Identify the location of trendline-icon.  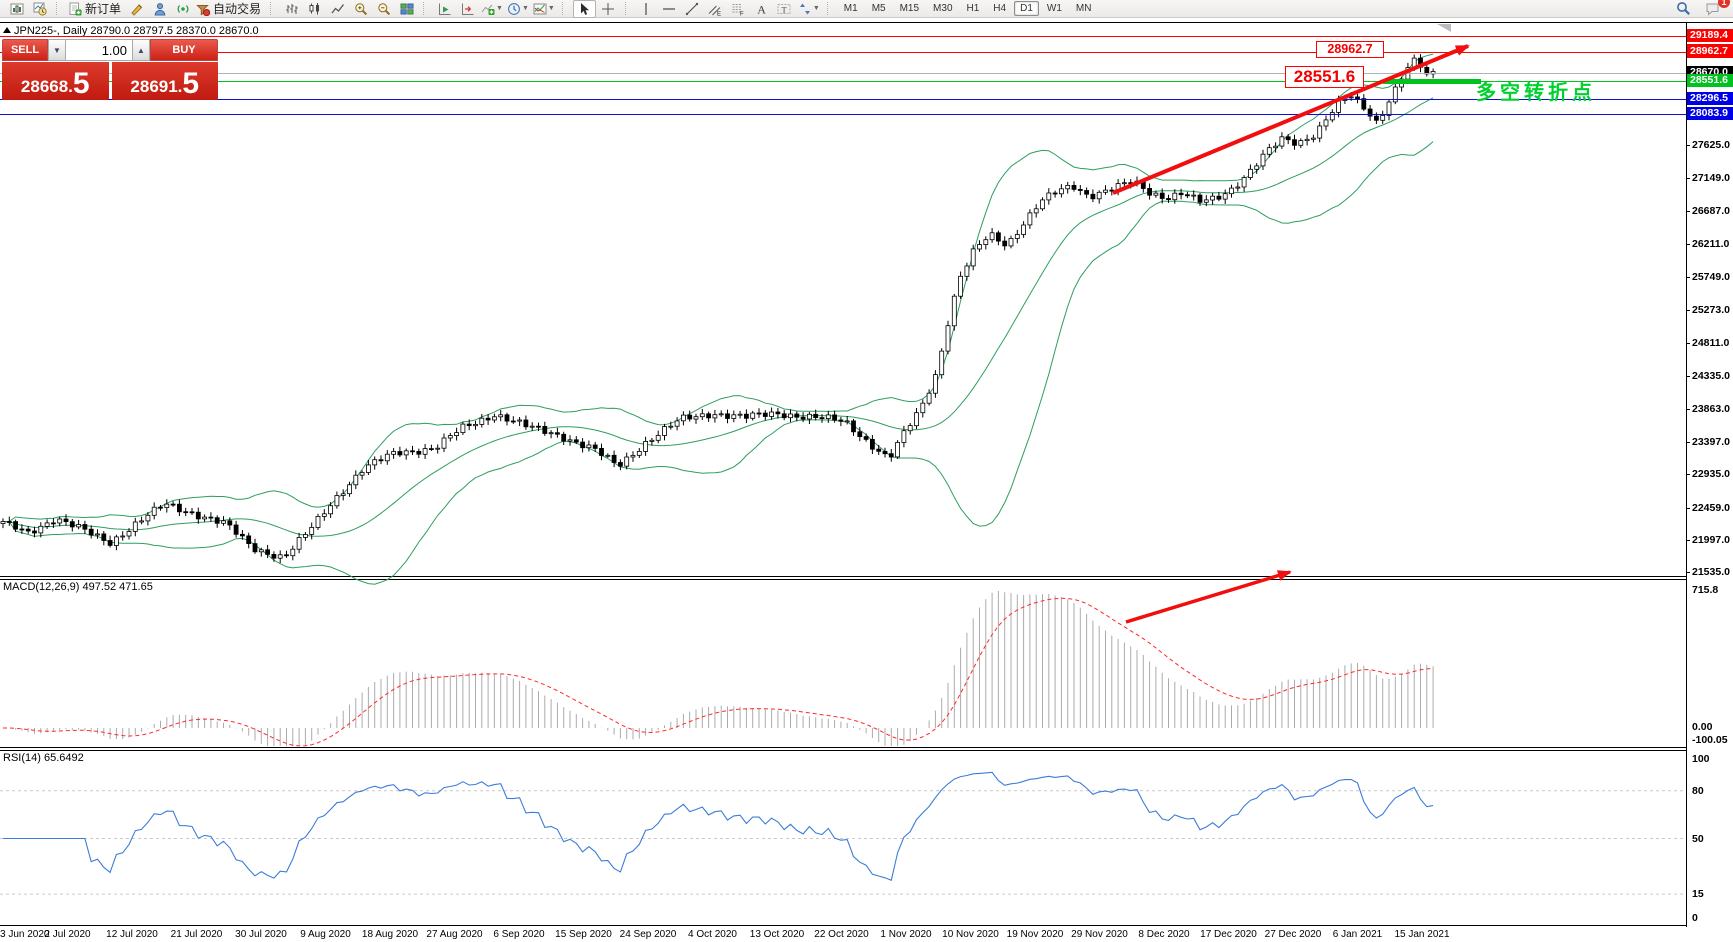
(692, 9).